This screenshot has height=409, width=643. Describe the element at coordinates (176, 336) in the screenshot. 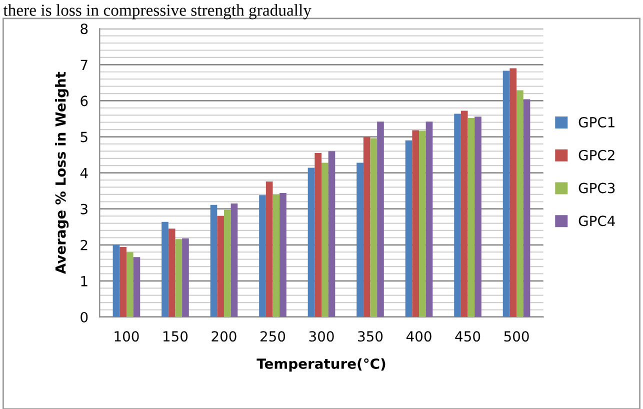

I see `x-tick-label: 150` at that location.